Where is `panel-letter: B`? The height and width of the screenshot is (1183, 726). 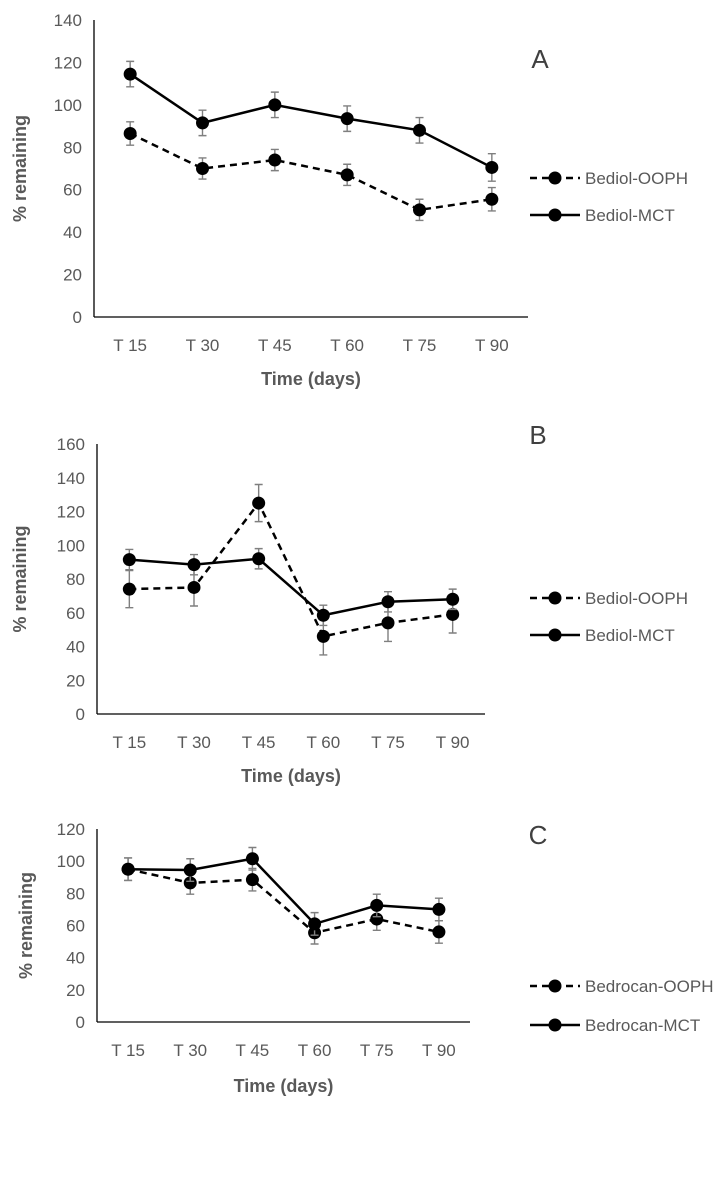
panel-letter: B is located at coordinates (537, 435).